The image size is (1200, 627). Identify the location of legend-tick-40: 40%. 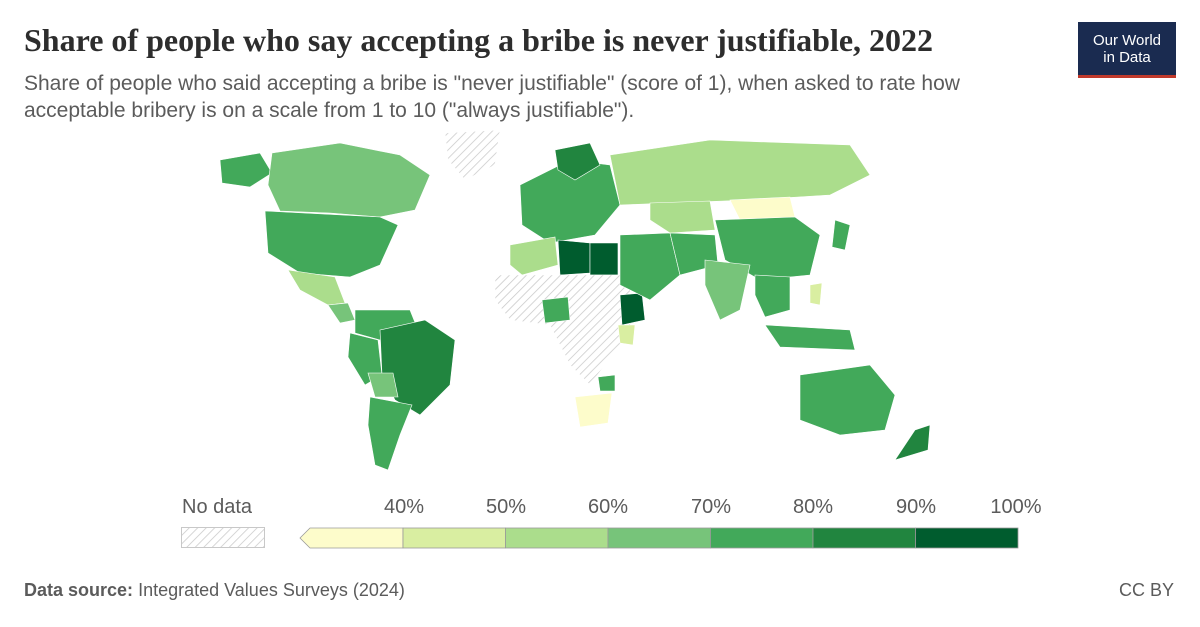
(404, 507).